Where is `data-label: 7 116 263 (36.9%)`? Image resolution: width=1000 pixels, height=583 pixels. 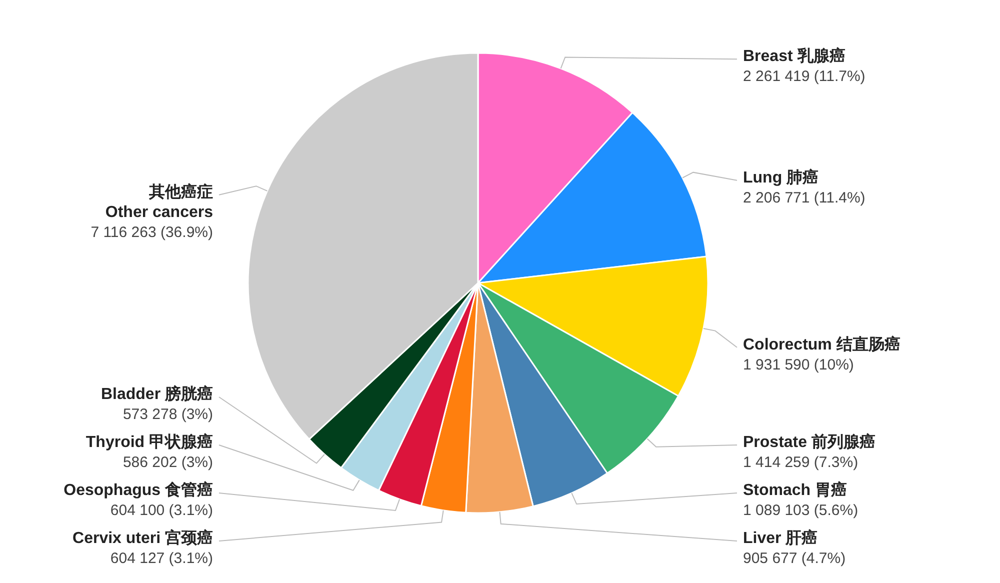 data-label: 7 116 263 (36.9%) is located at coordinates (151, 232).